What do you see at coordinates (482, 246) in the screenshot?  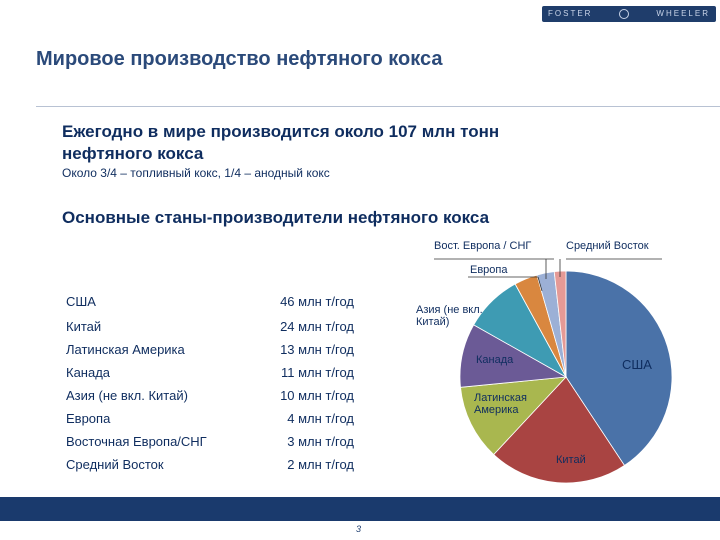 I see `slice-label: Вост. Европа / СНГ` at bounding box center [482, 246].